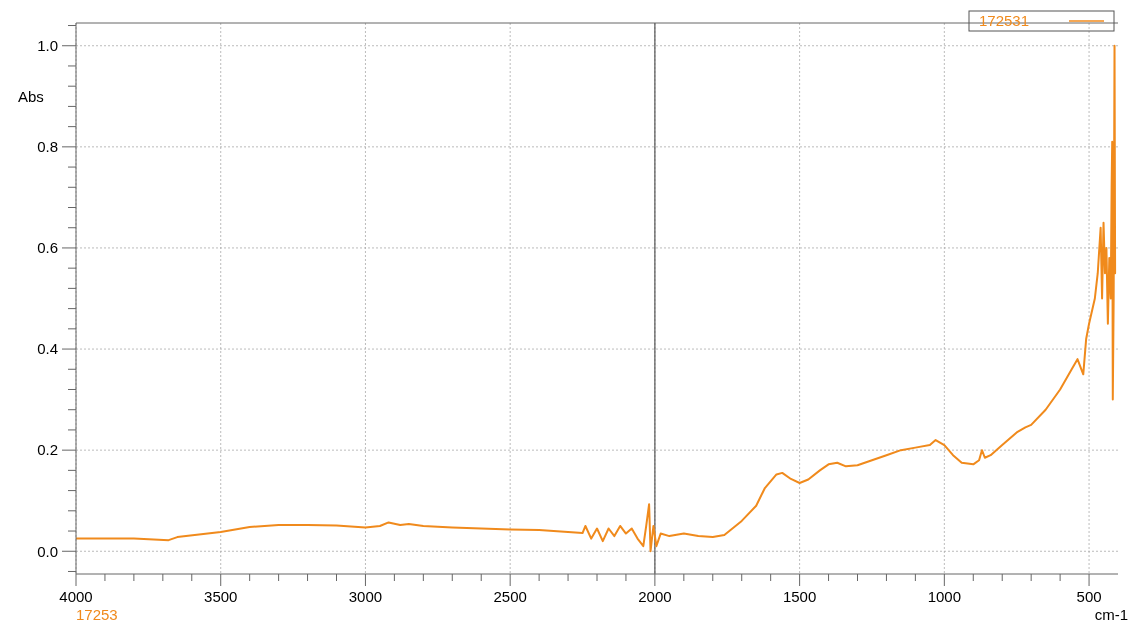 Image resolution: width=1140 pixels, height=641 pixels. I want to click on y-tick-label: 0.4, so click(47, 349).